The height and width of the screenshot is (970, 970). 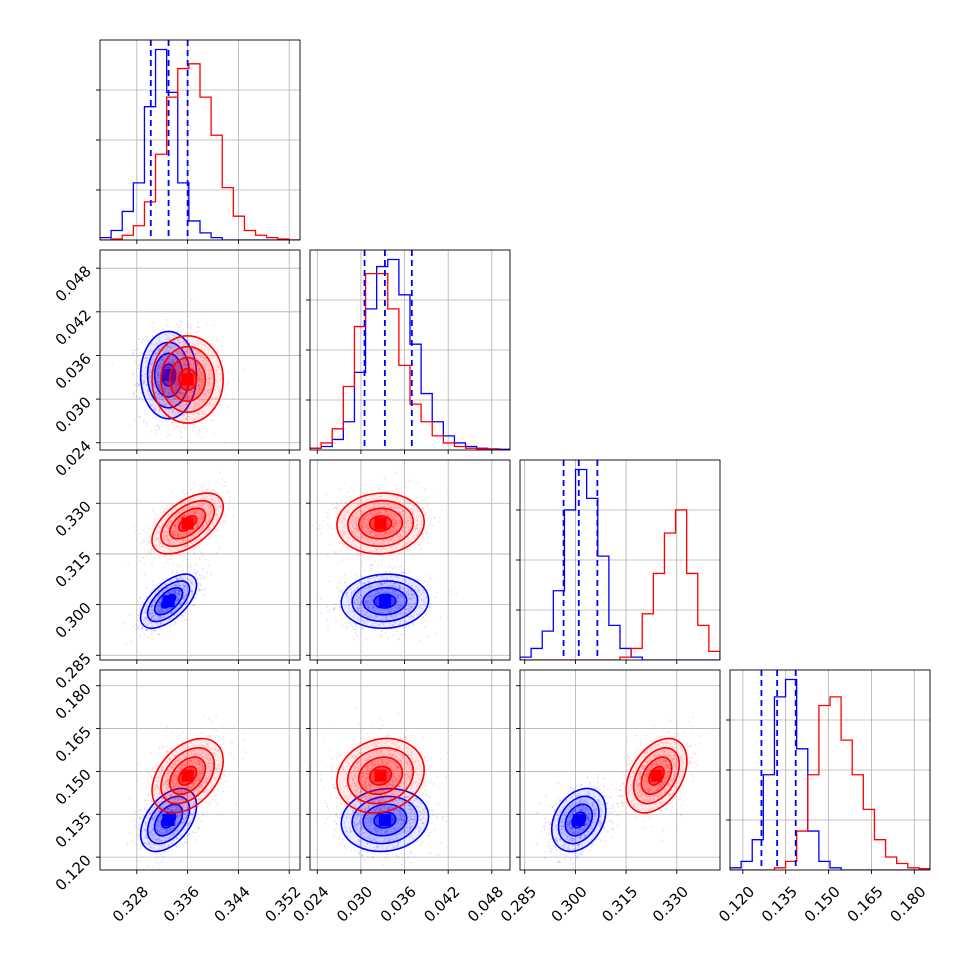 I want to click on panel-frame, so click(x=200, y=350).